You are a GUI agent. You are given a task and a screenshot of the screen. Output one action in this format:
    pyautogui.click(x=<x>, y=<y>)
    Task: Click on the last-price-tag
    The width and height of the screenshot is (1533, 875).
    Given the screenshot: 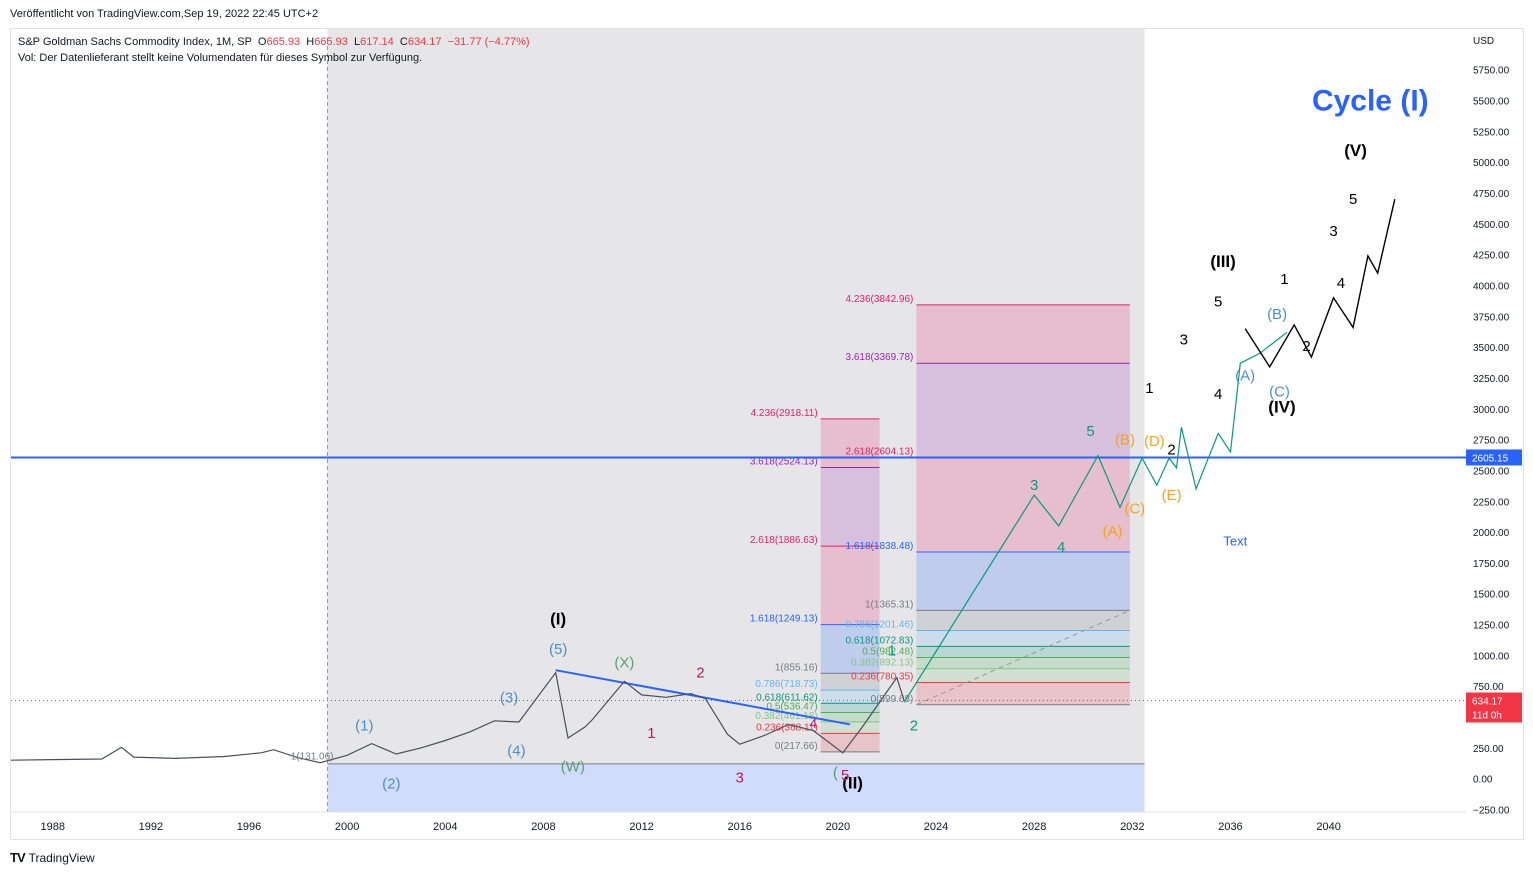 What is the action you would take?
    pyautogui.click(x=1494, y=707)
    